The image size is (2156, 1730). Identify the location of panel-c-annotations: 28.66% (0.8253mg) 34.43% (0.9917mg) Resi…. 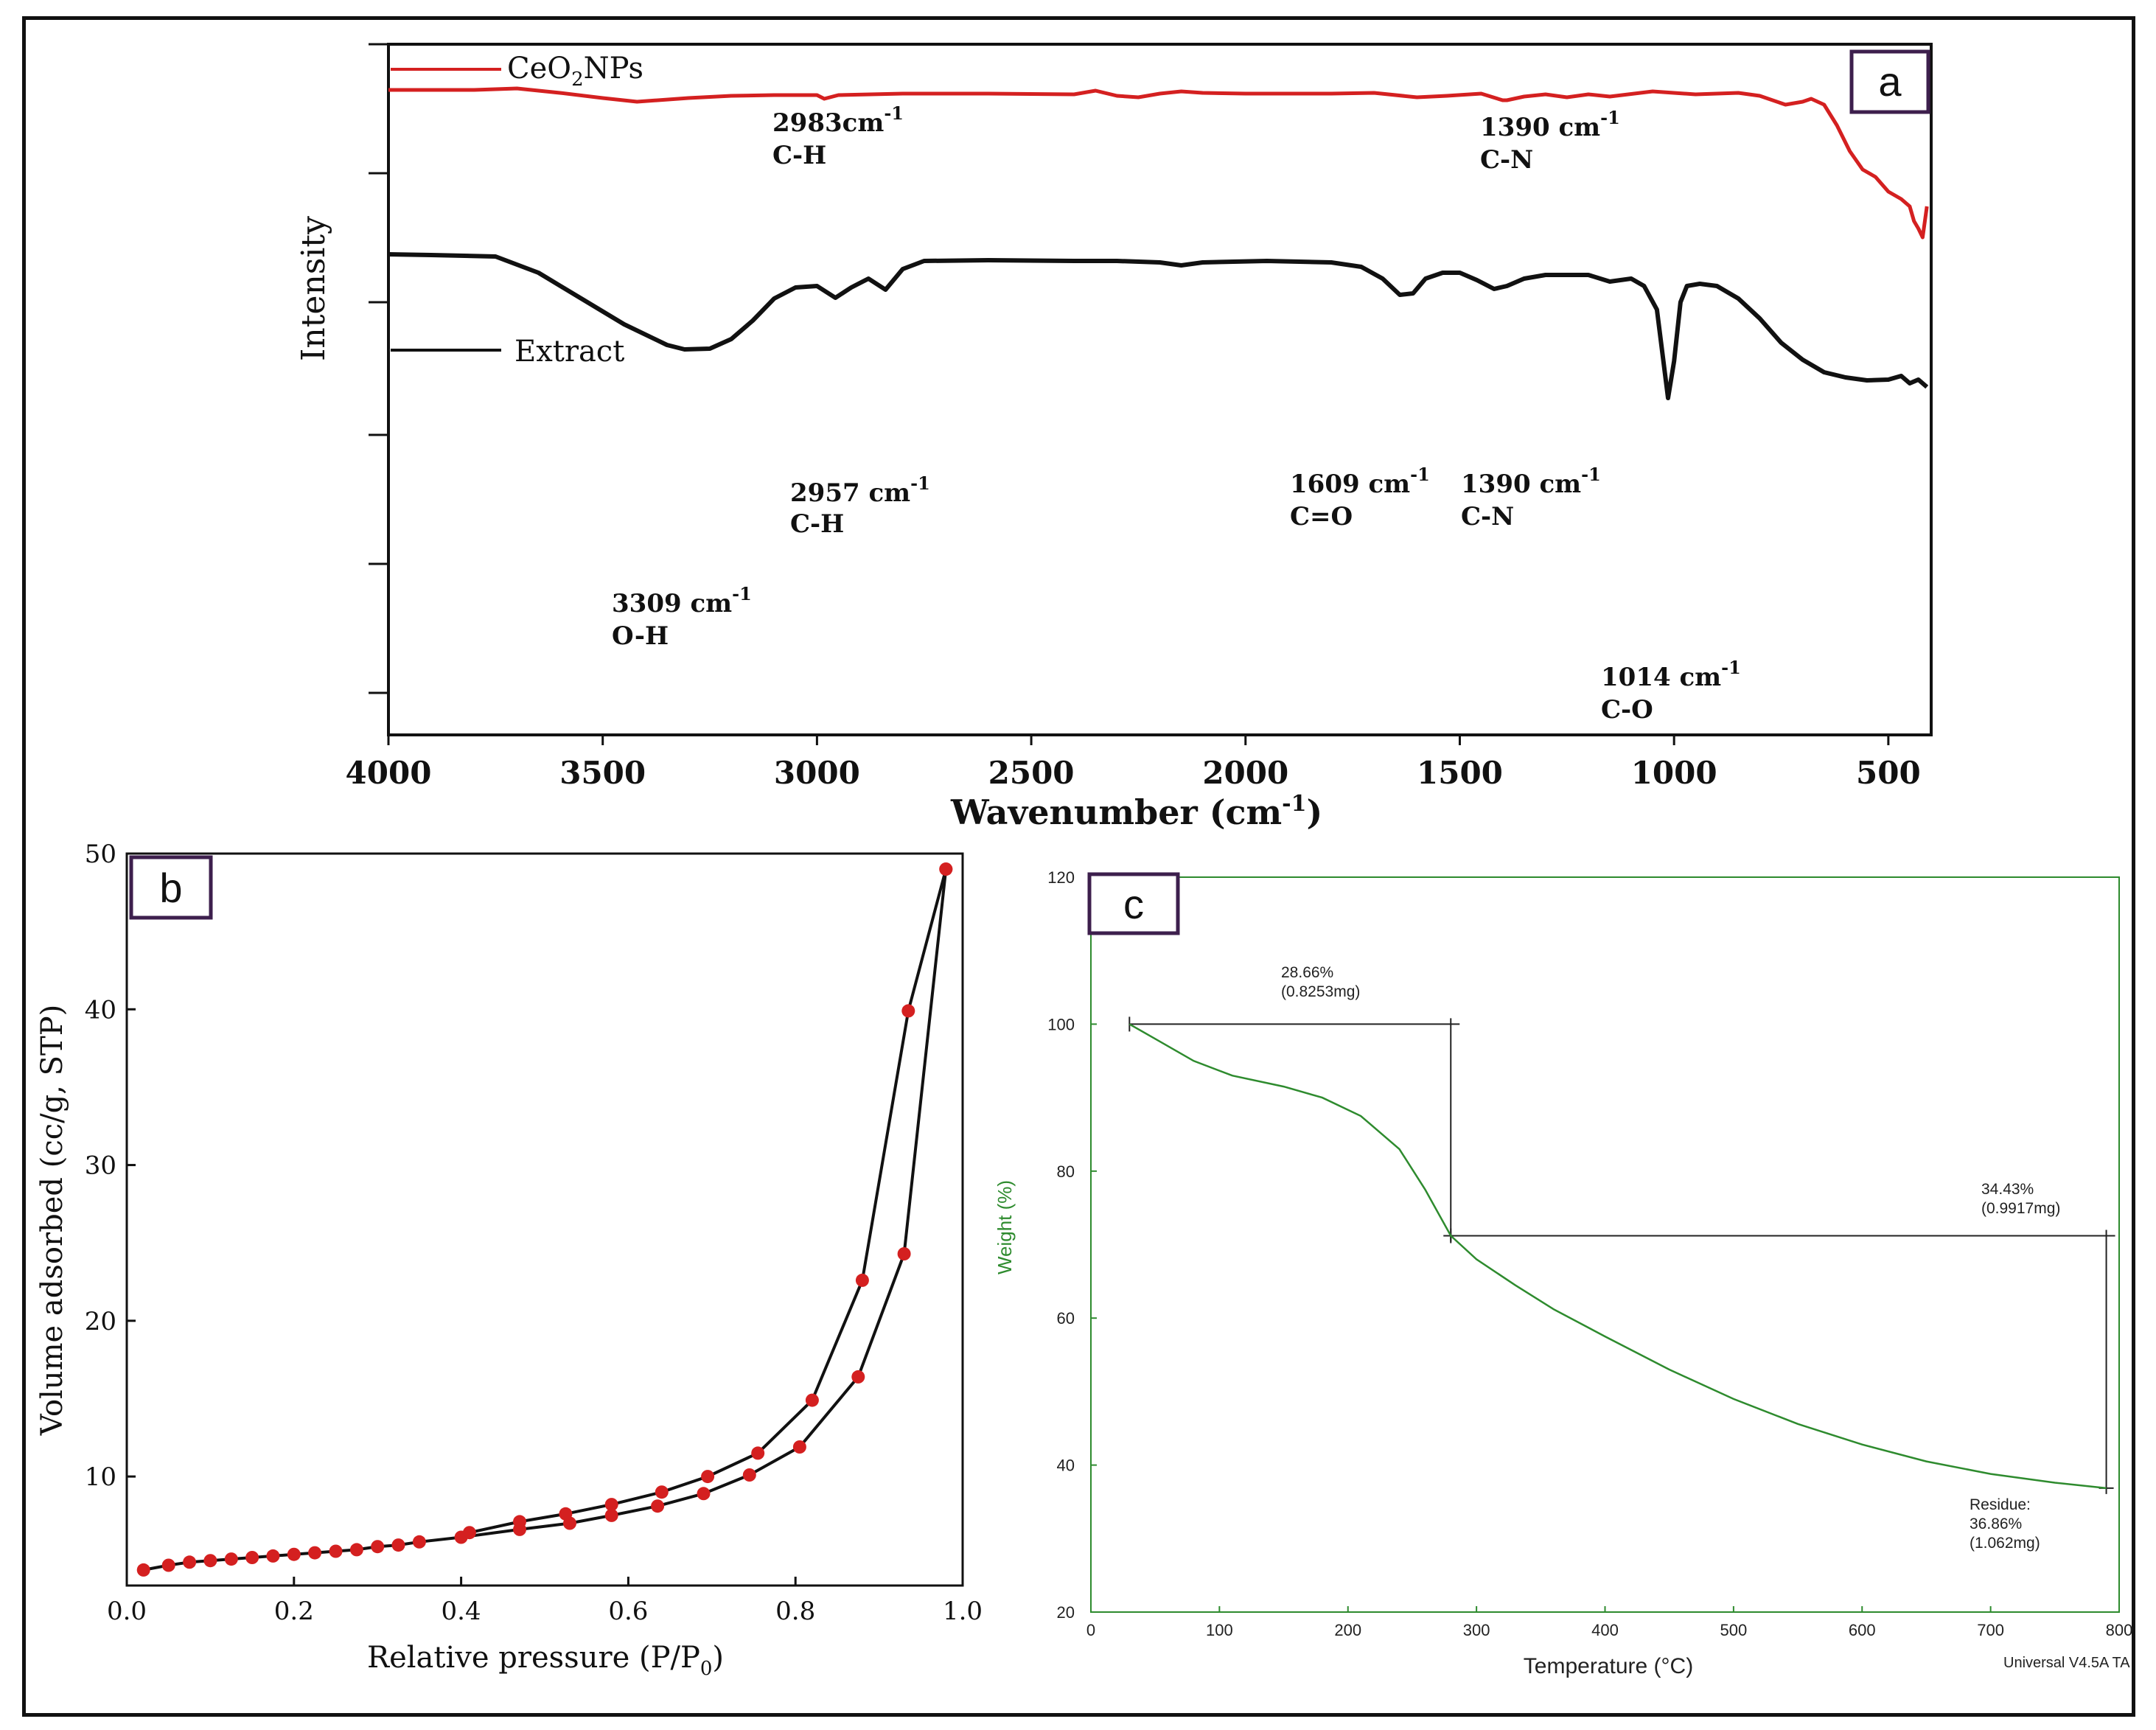
(1671, 1258).